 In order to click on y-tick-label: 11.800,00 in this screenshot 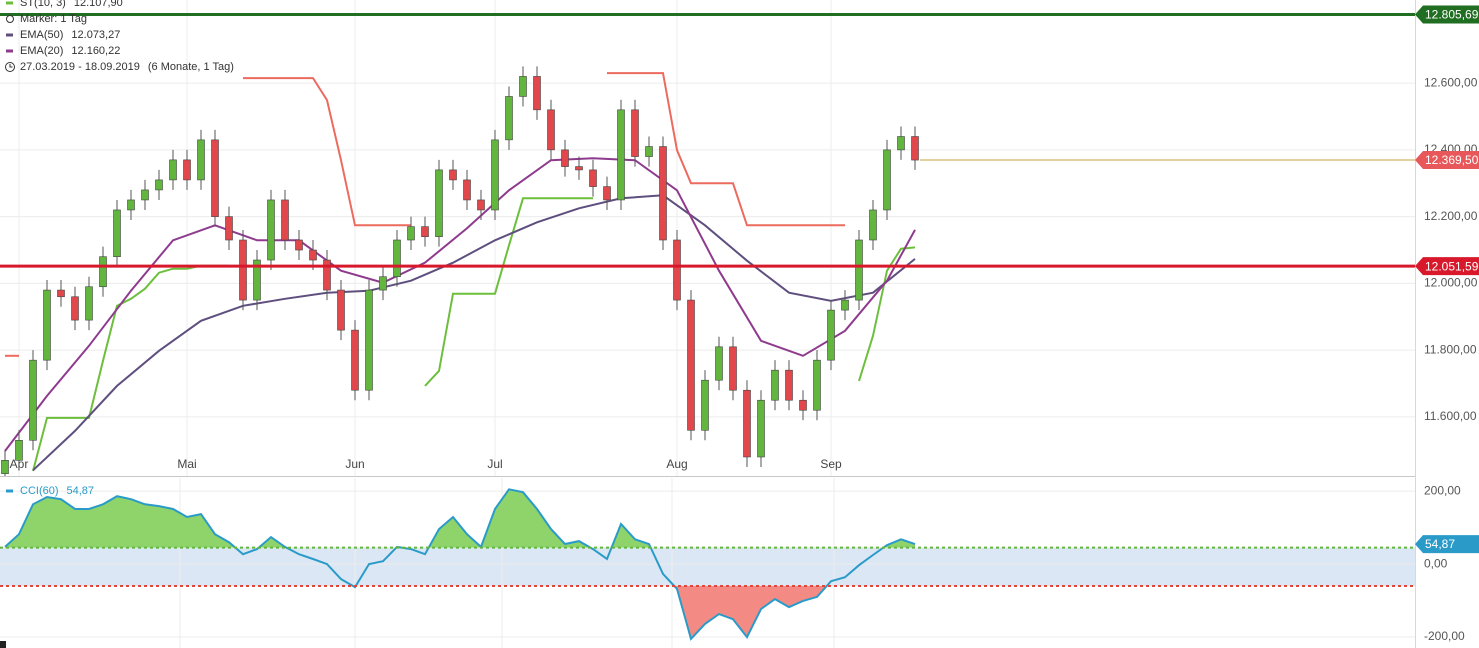, I will do `click(1450, 349)`.